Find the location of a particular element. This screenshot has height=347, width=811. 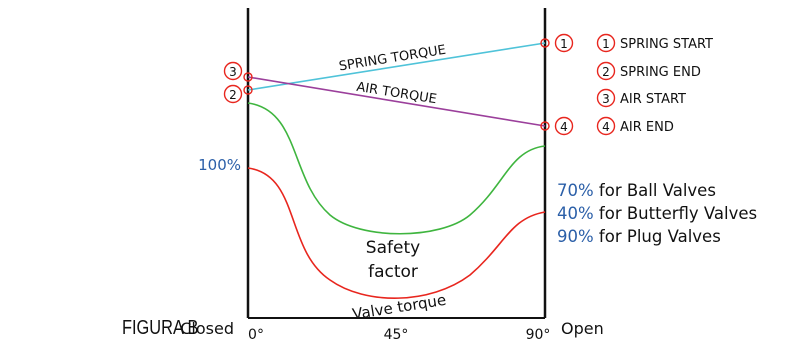

legend-item-4: 4 AIR END is located at coordinates (635, 126).